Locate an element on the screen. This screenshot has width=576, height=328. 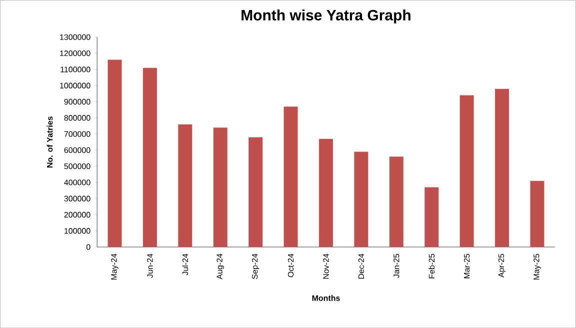
chart-title: Month wise Yatra Graph is located at coordinates (326, 16).